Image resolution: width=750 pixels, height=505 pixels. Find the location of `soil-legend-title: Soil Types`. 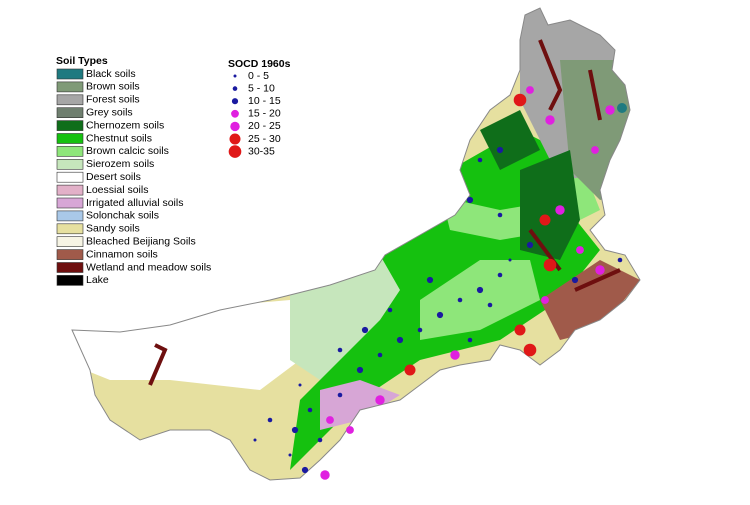

soil-legend-title: Soil Types is located at coordinates (82, 61).